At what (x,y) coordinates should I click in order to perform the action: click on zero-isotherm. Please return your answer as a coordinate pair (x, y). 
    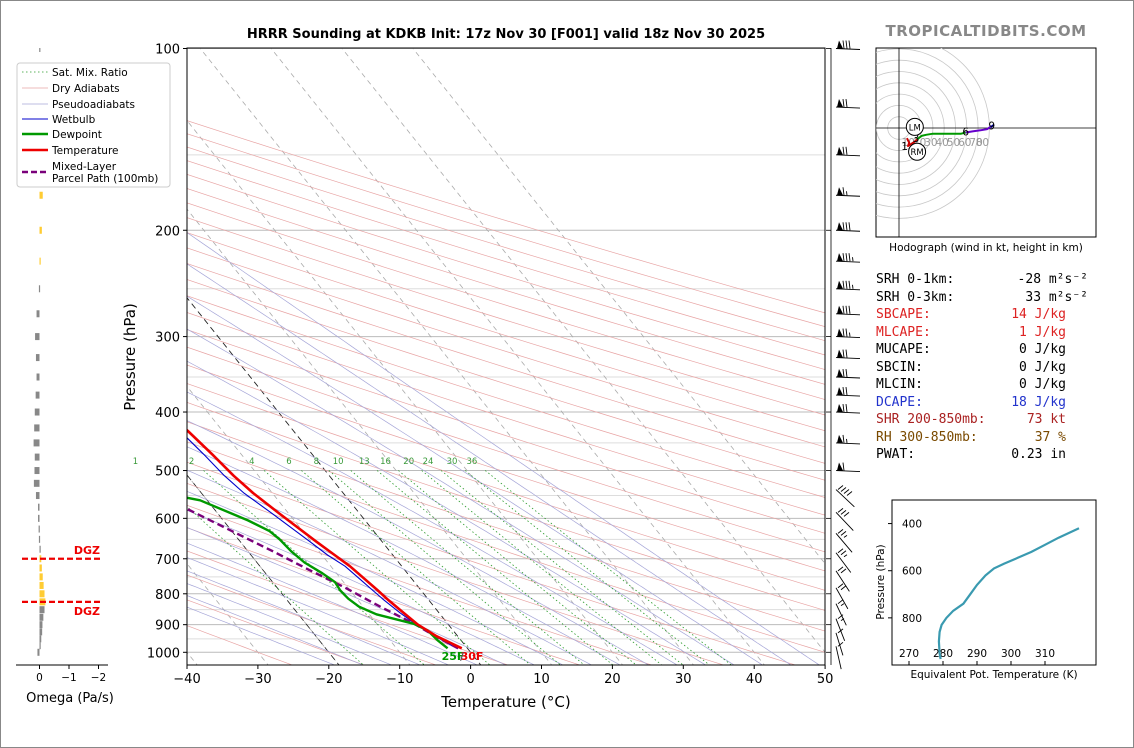
    Looking at the image, I should click on (334, 481).